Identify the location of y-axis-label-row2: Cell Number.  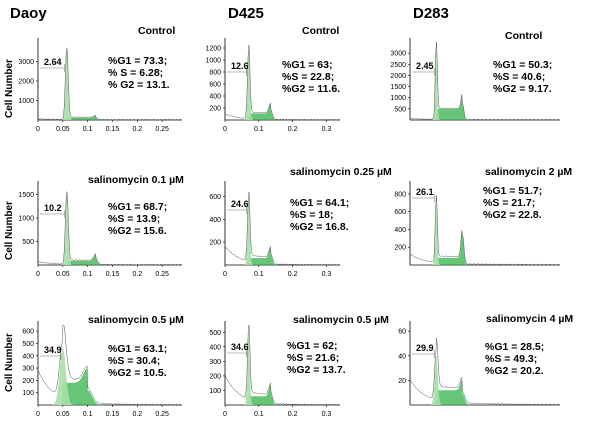
(9, 230).